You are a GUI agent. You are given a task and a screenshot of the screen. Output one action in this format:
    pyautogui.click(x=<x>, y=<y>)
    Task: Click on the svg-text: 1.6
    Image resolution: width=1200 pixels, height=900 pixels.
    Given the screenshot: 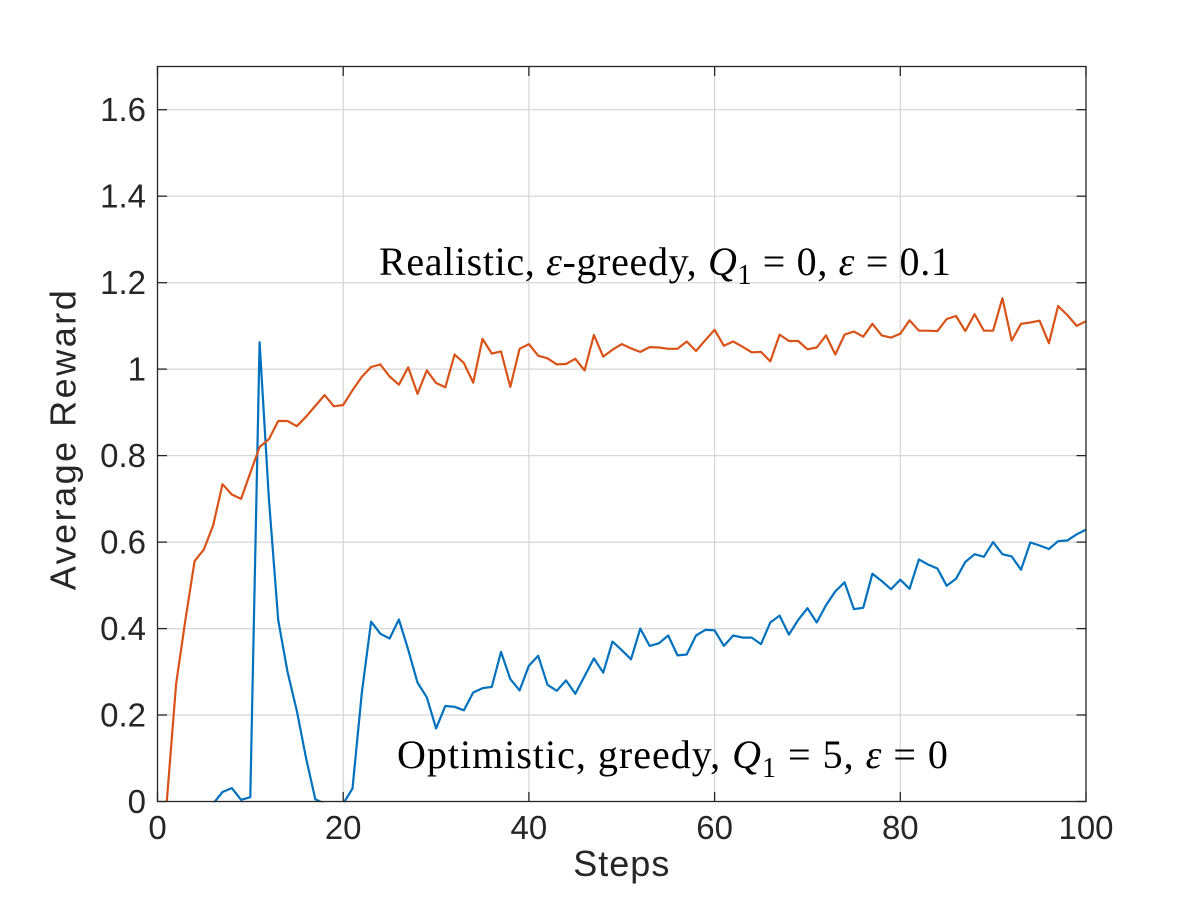 What is the action you would take?
    pyautogui.click(x=123, y=109)
    